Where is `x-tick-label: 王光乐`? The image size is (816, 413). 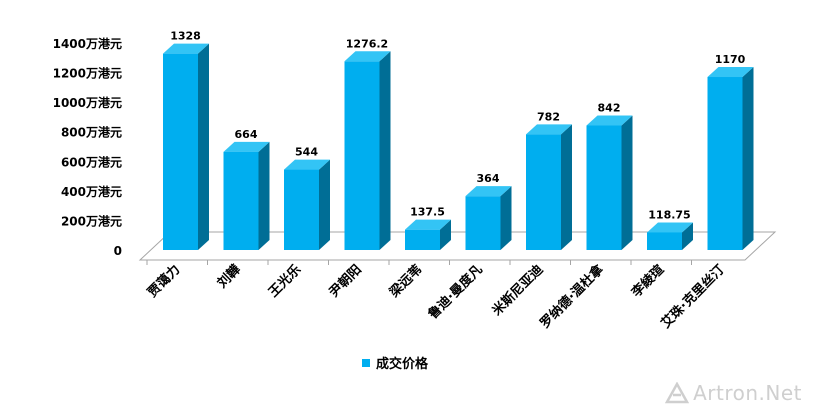
x-tick-label: 王光乐 is located at coordinates (284, 281).